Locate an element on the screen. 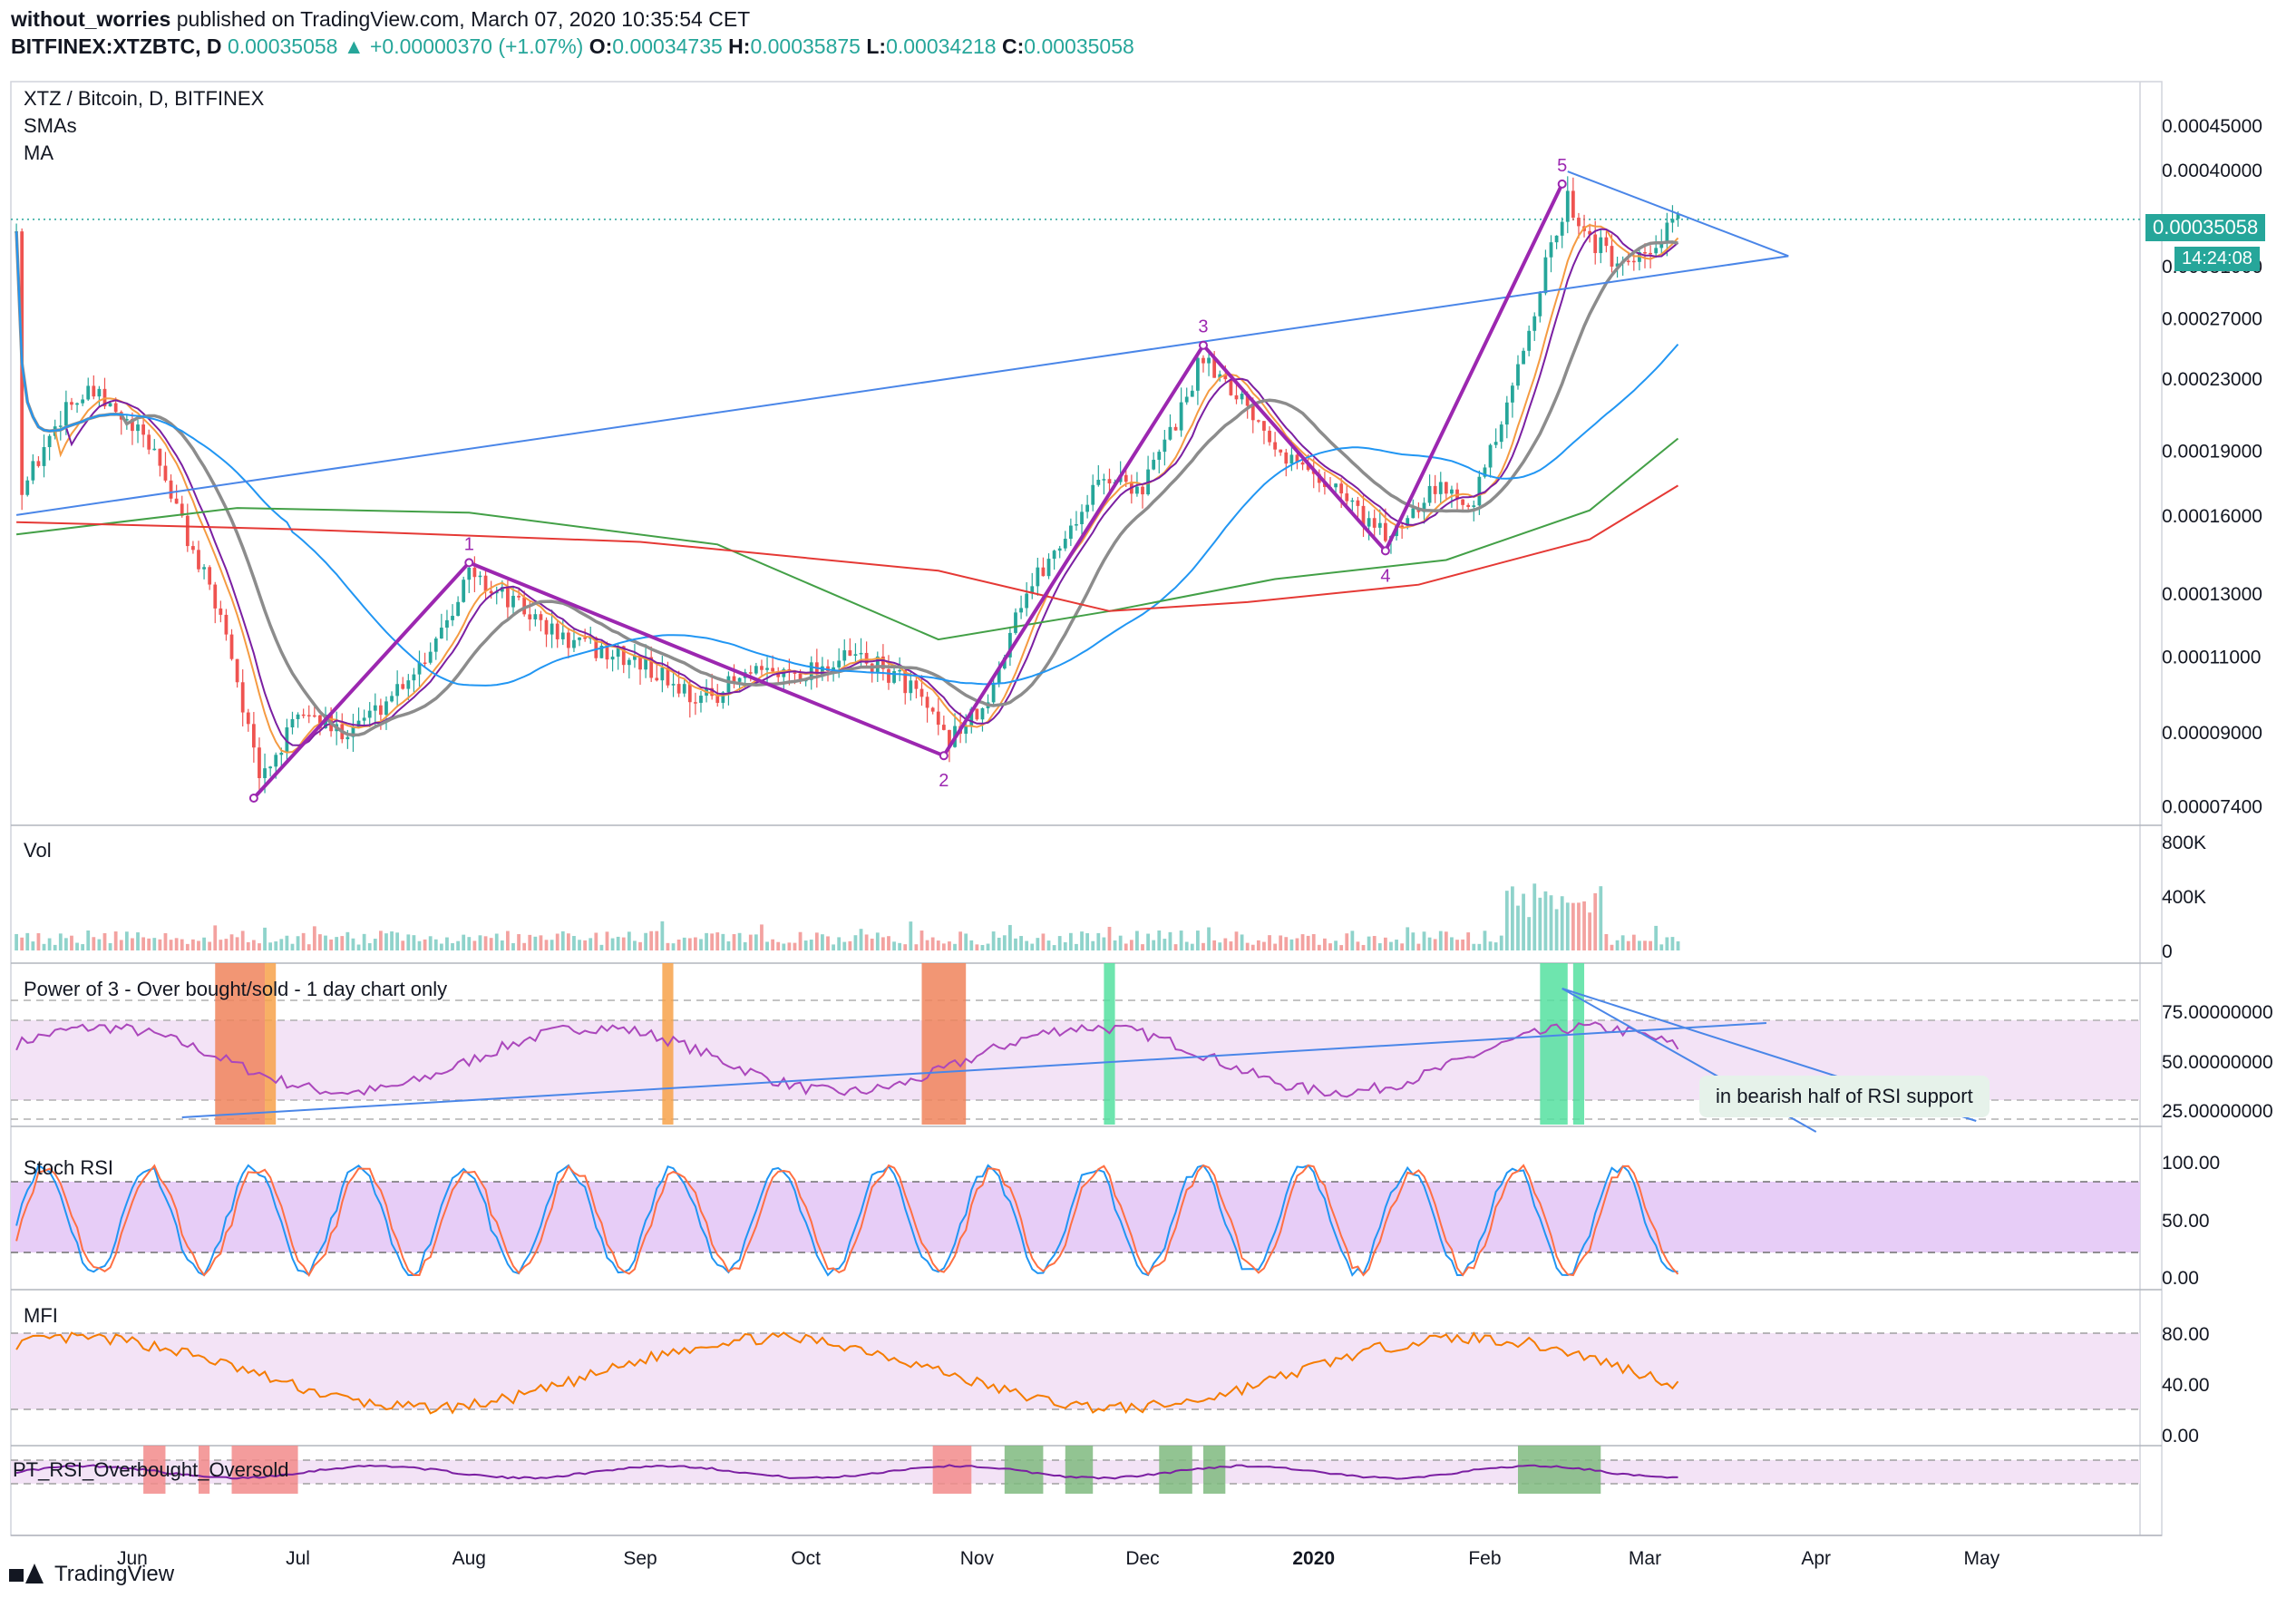  high-value: 0.00035875 is located at coordinates (805, 46).